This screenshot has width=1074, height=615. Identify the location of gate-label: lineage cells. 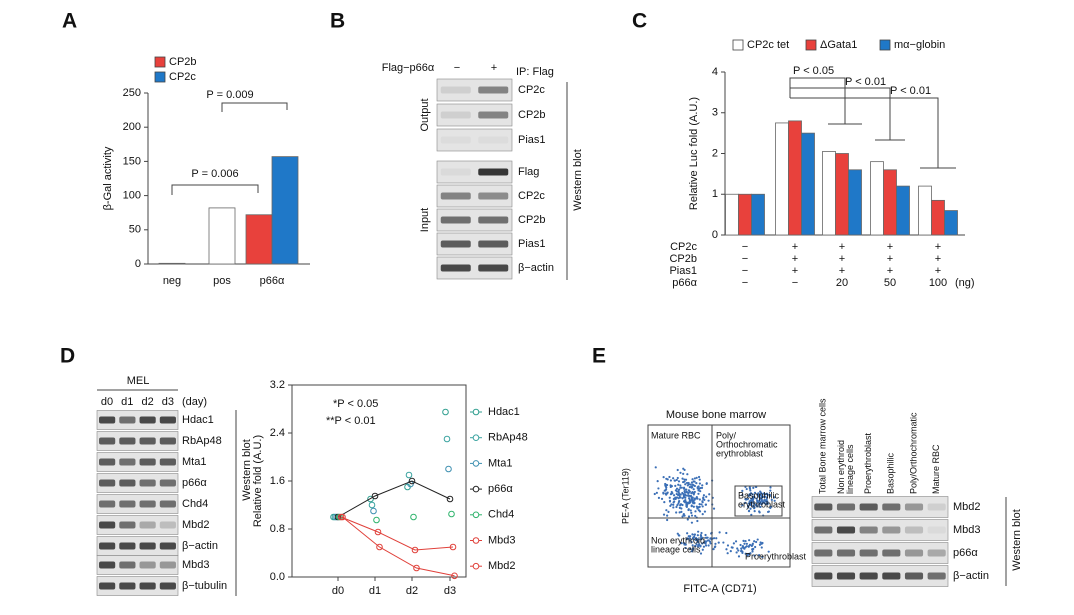
(676, 549).